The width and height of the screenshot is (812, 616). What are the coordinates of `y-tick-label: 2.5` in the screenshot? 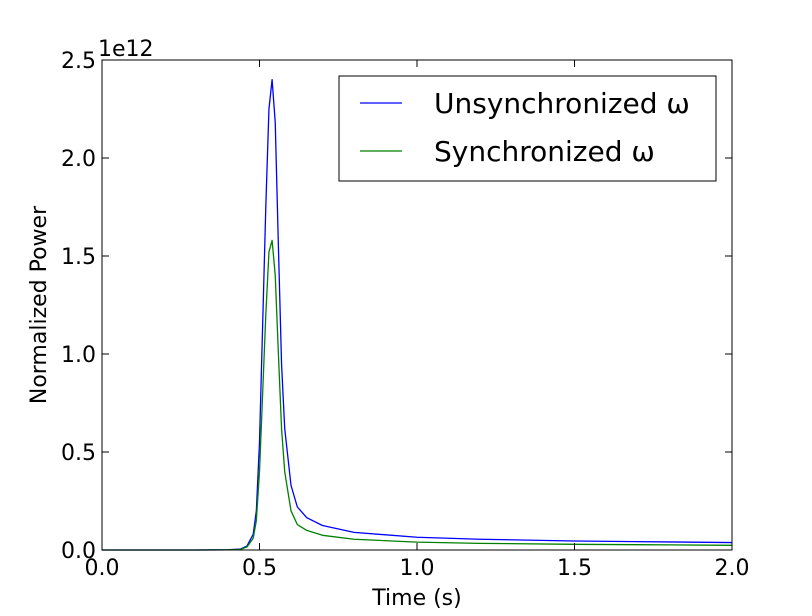 It's located at (78, 61).